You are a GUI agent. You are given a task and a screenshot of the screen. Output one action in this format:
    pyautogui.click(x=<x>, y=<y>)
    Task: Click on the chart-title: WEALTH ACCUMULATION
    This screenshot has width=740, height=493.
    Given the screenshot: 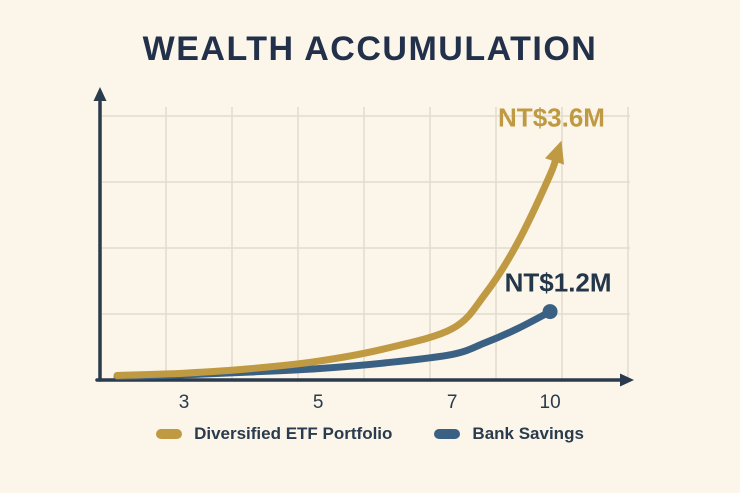 What is the action you would take?
    pyautogui.click(x=370, y=49)
    